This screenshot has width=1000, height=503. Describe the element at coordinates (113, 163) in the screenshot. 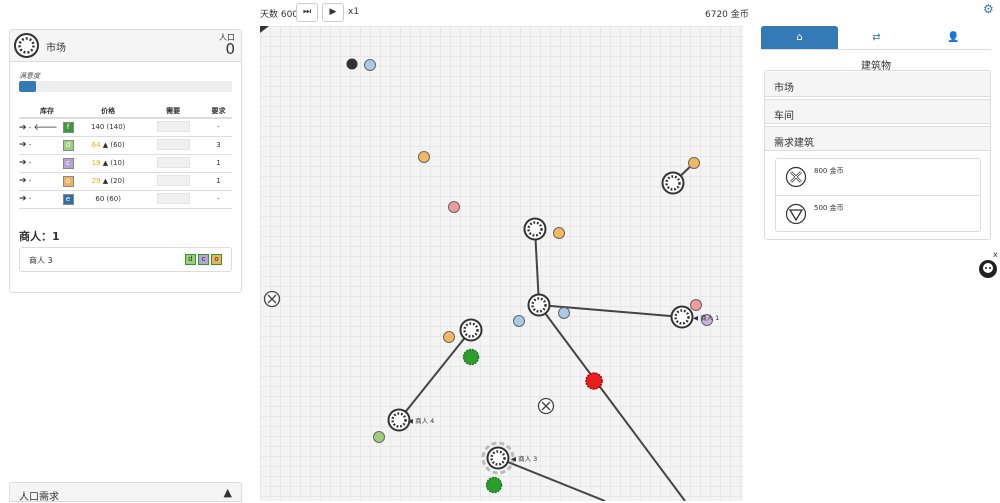

I see `price-value: ▲ (10)` at that location.